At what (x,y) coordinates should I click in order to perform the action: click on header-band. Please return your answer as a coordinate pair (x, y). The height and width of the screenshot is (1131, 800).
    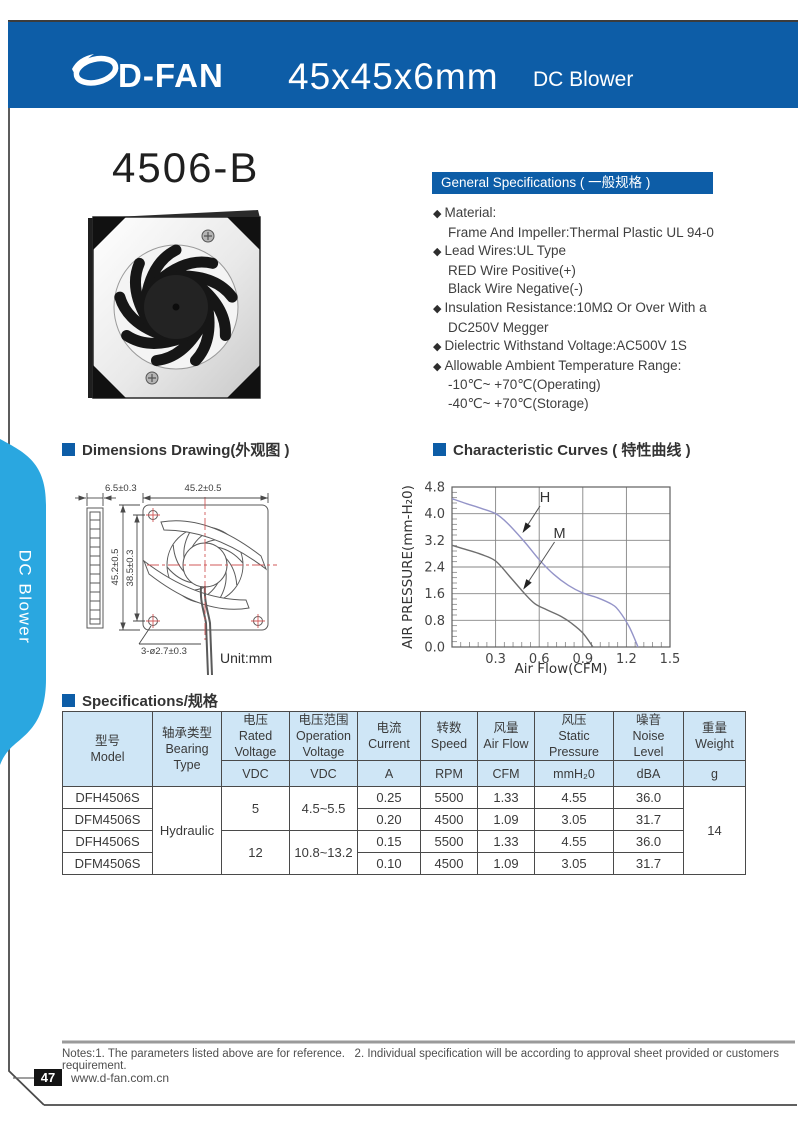
    Looking at the image, I should click on (403, 65).